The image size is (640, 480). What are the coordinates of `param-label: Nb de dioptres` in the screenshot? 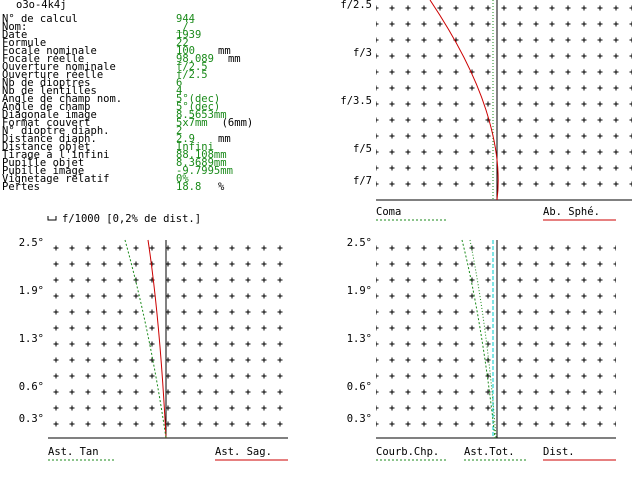 It's located at (46, 83).